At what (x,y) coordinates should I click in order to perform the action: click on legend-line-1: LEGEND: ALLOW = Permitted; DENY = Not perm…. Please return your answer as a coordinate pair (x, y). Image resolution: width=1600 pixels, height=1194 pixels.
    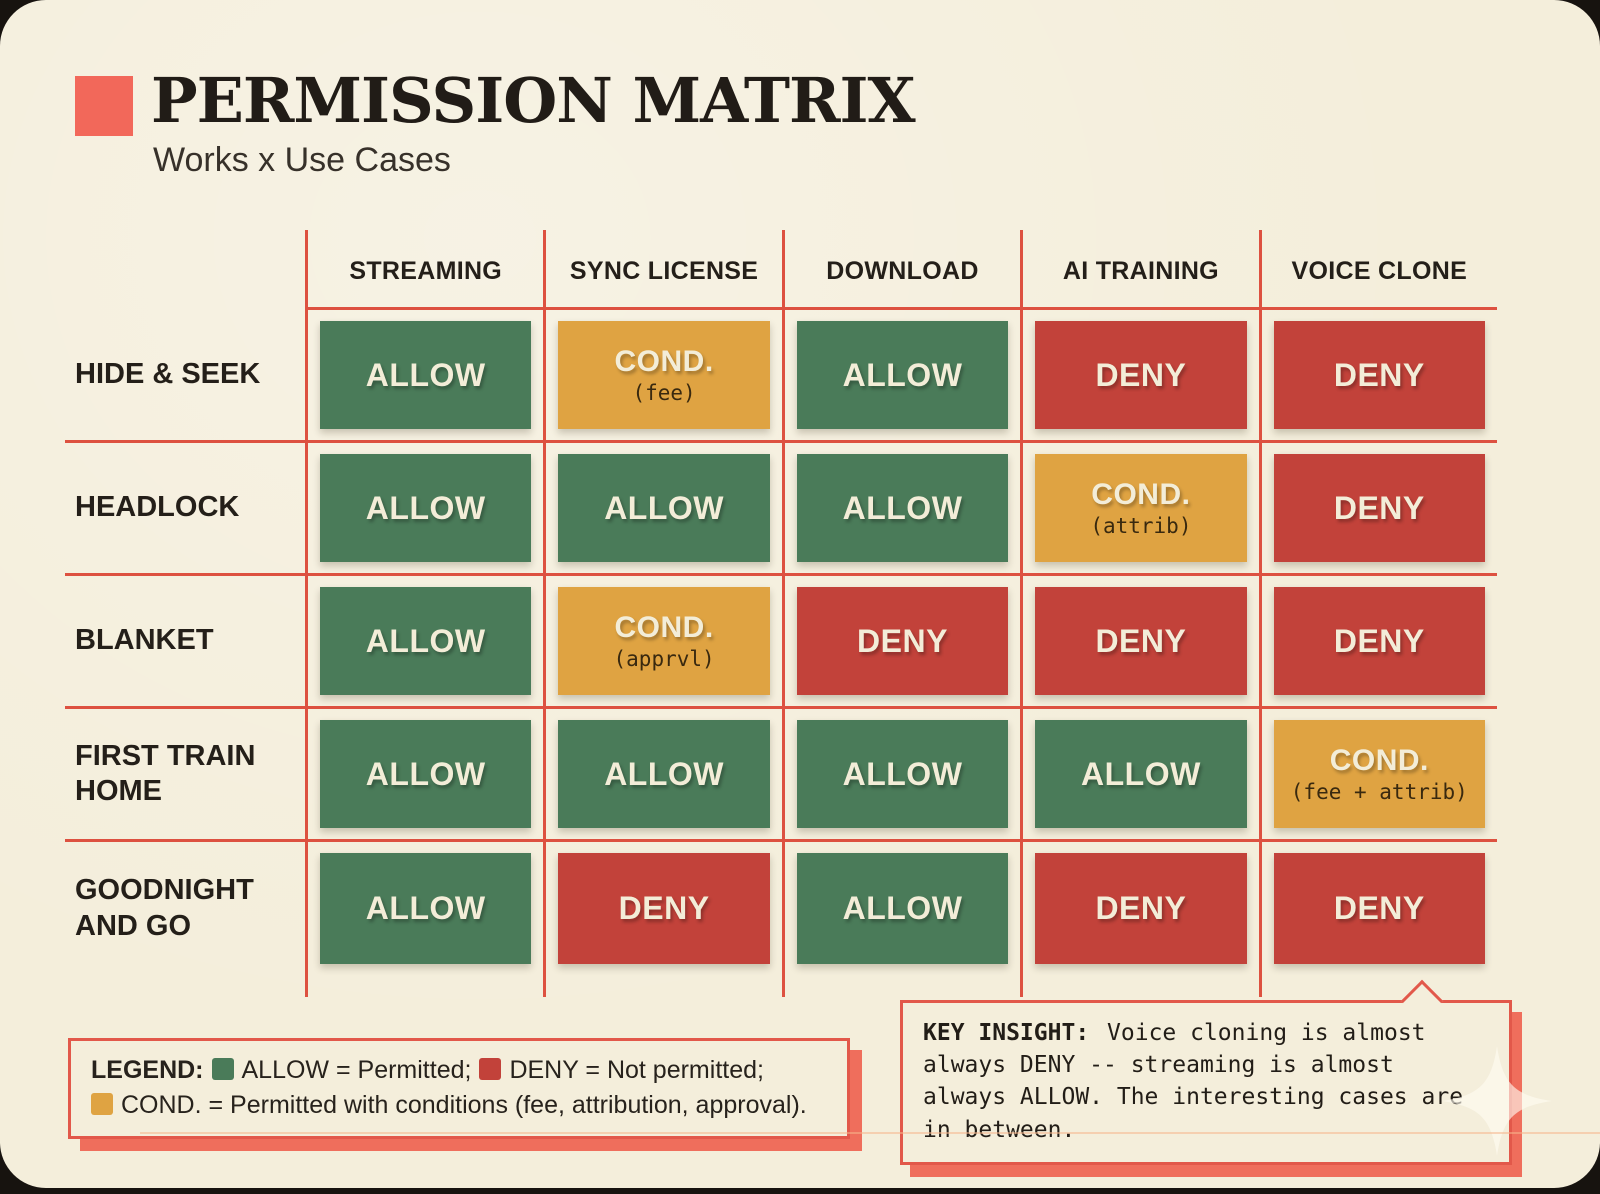
    Looking at the image, I should click on (459, 1070).